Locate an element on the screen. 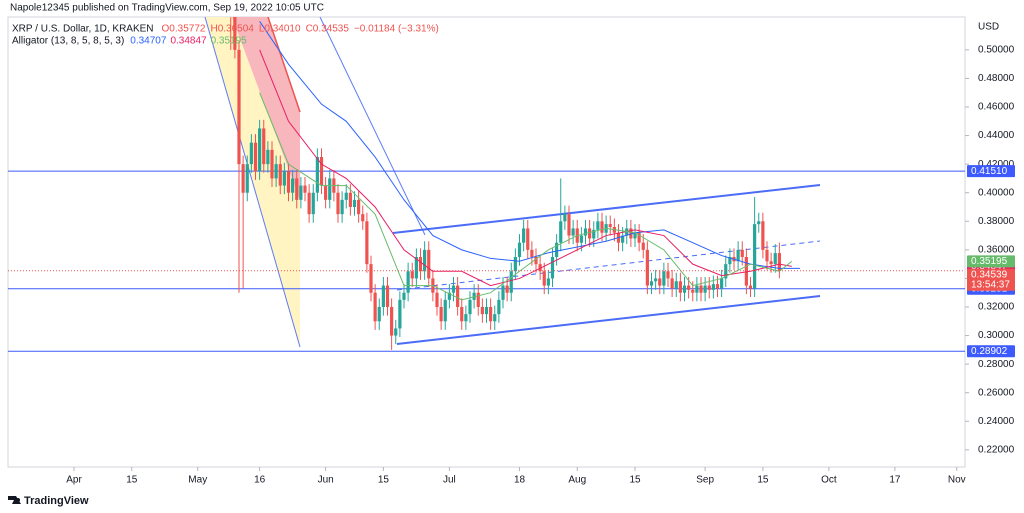 Image resolution: width=1024 pixels, height=513 pixels. currency: USD is located at coordinates (988, 27).